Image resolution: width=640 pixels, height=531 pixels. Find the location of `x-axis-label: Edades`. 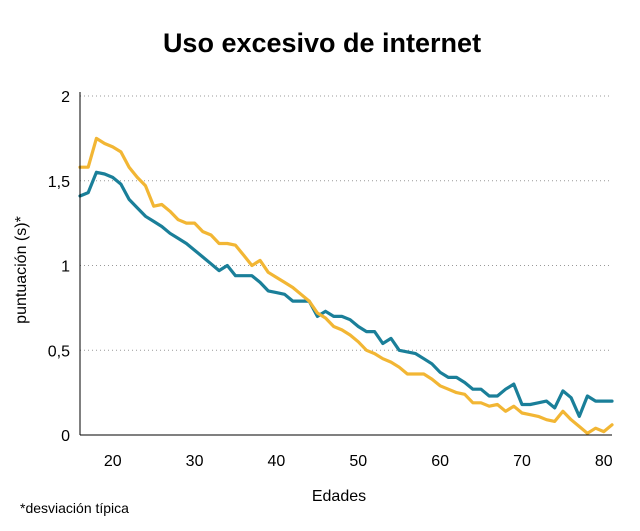

x-axis-label: Edades is located at coordinates (339, 496).